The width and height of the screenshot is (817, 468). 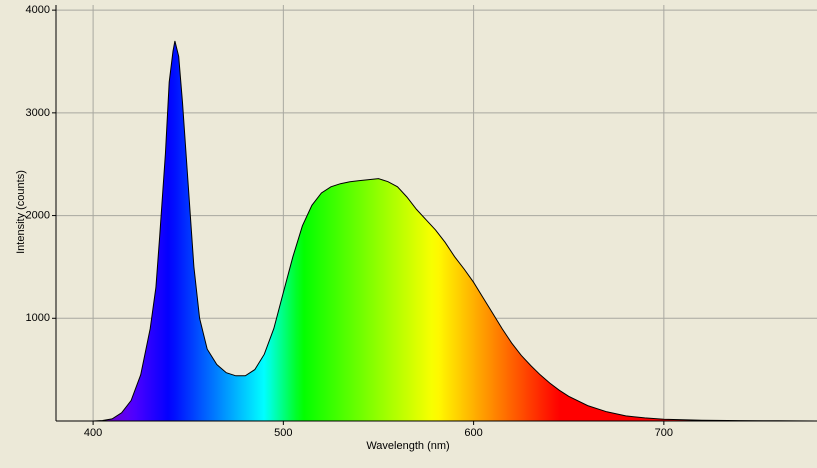 What do you see at coordinates (21, 212) in the screenshot?
I see `y-axis-label: Intensity (counts)` at bounding box center [21, 212].